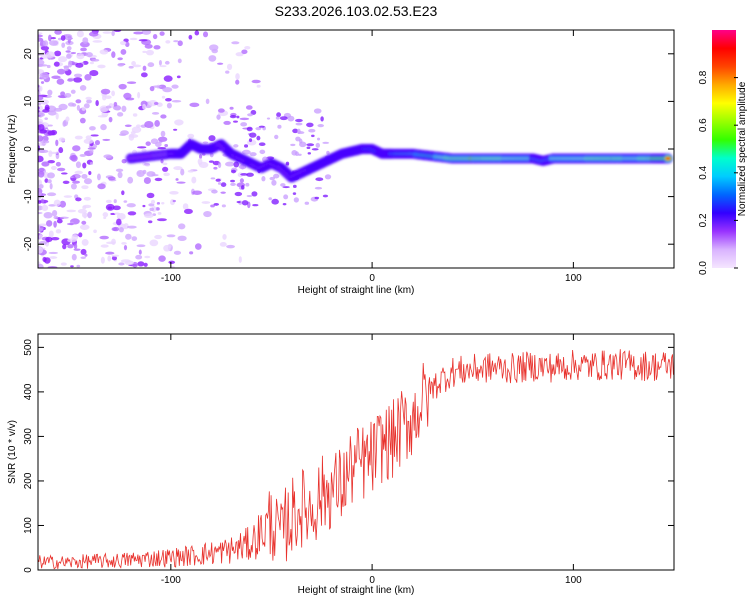  What do you see at coordinates (667, 158) in the screenshot?
I see `ridge-core` at bounding box center [667, 158].